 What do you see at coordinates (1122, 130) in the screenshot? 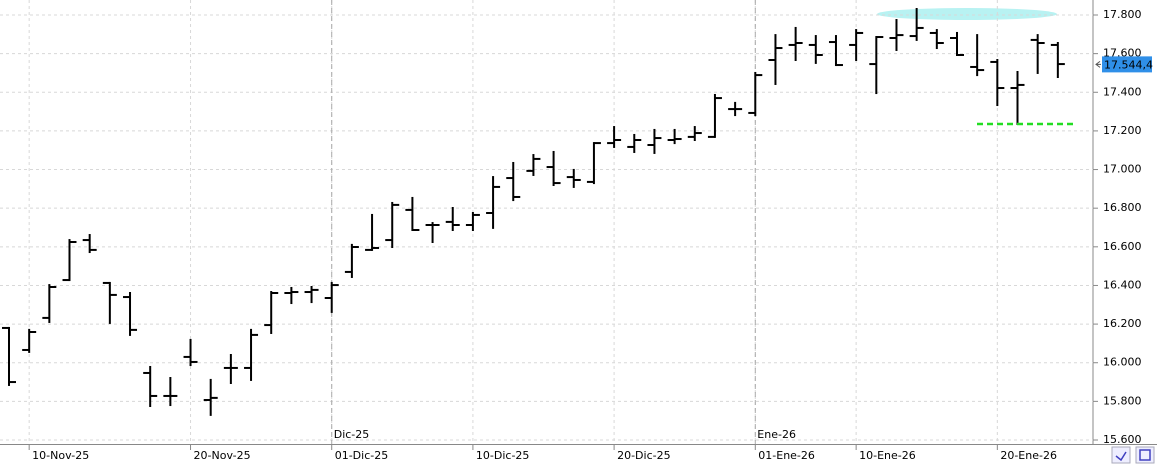
I see `y-tick-label: 17.200` at bounding box center [1122, 130].